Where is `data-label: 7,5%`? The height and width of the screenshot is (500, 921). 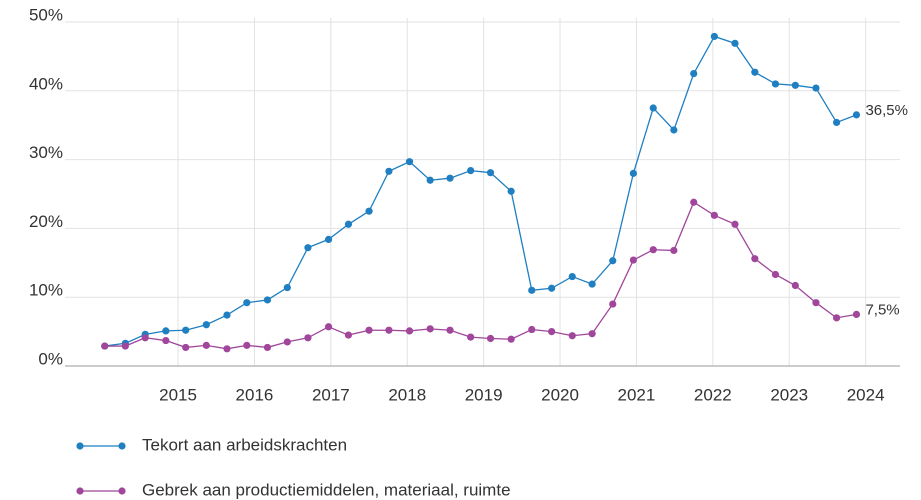
data-label: 7,5% is located at coordinates (882, 309).